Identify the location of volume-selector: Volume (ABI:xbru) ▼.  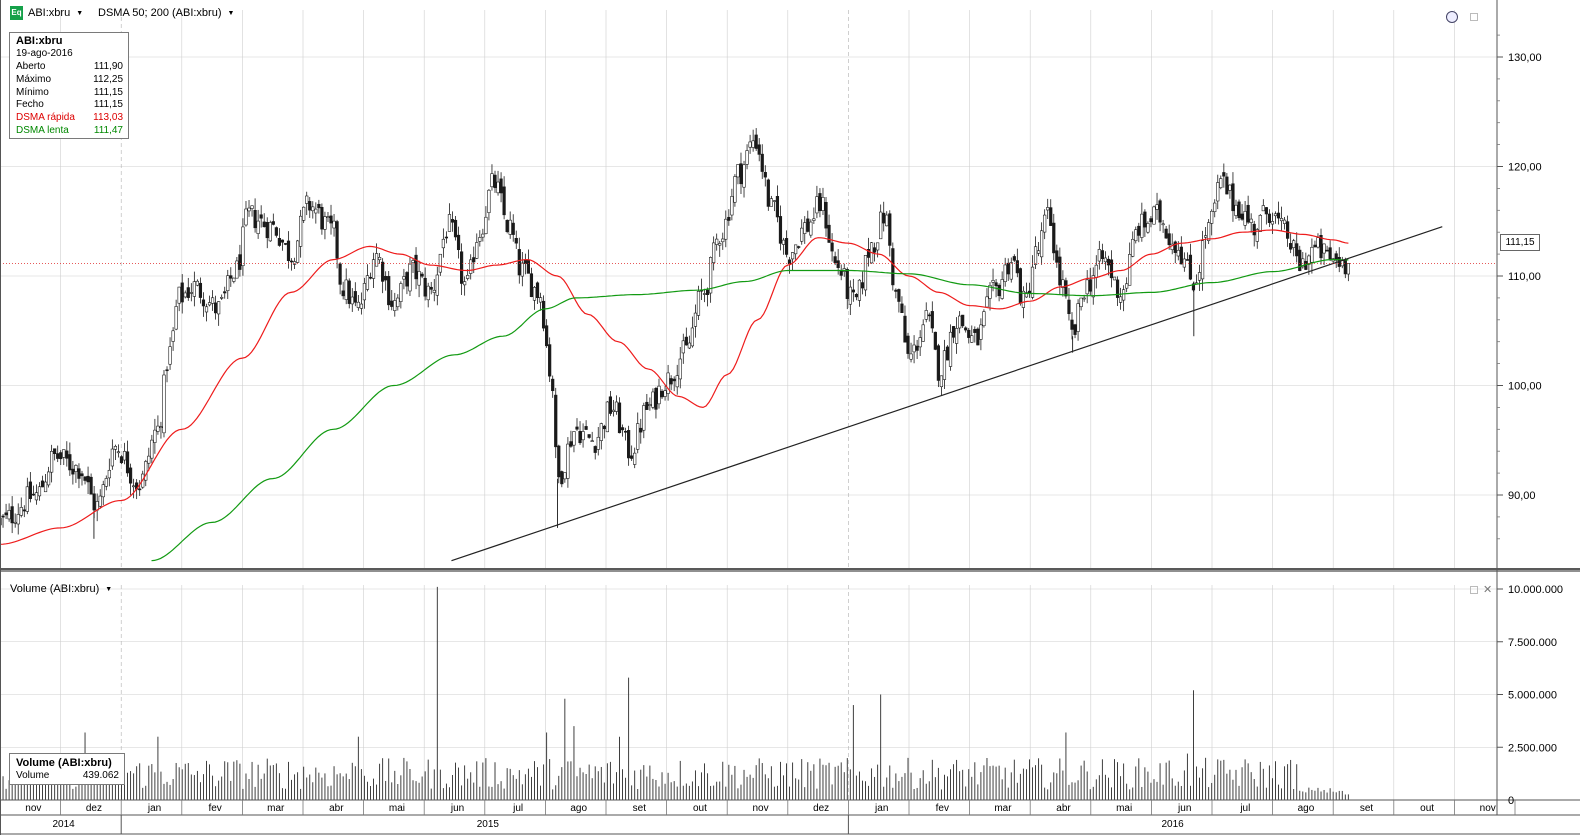
(61, 589).